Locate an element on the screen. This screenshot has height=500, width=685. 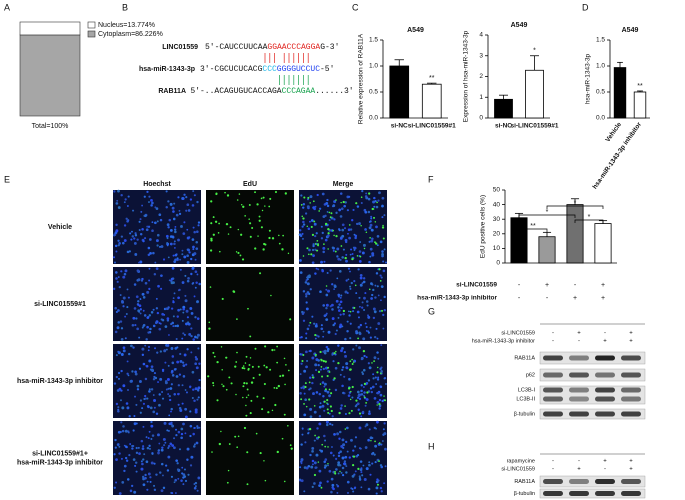
row-label: Vehicle is located at coordinates (60, 227).